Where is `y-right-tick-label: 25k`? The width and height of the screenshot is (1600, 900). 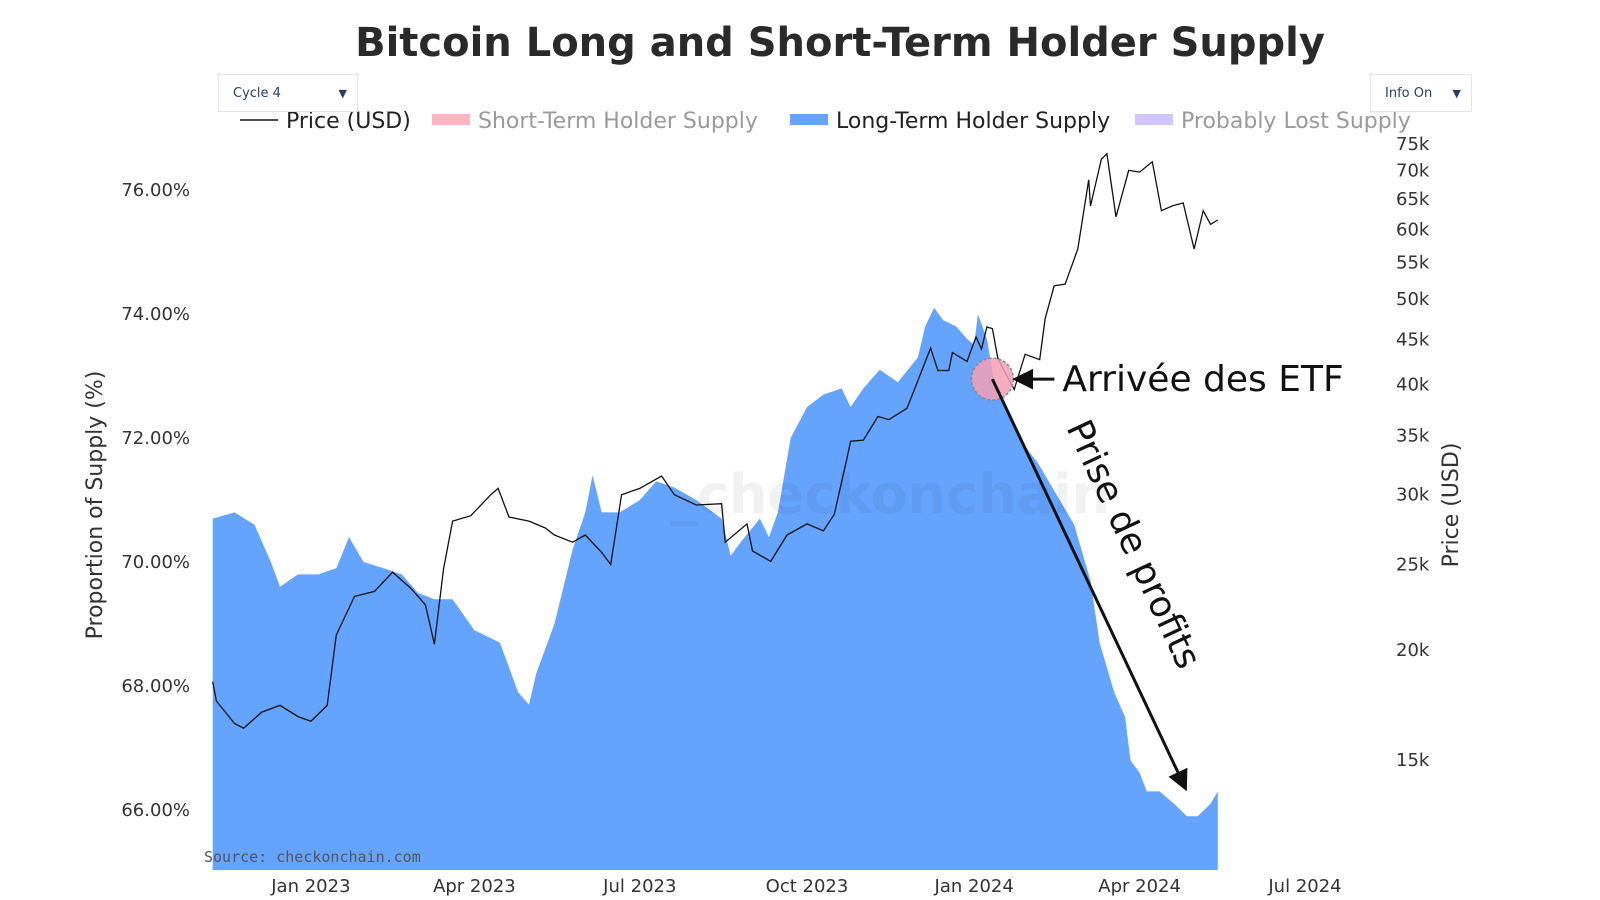
y-right-tick-label: 25k is located at coordinates (1413, 565).